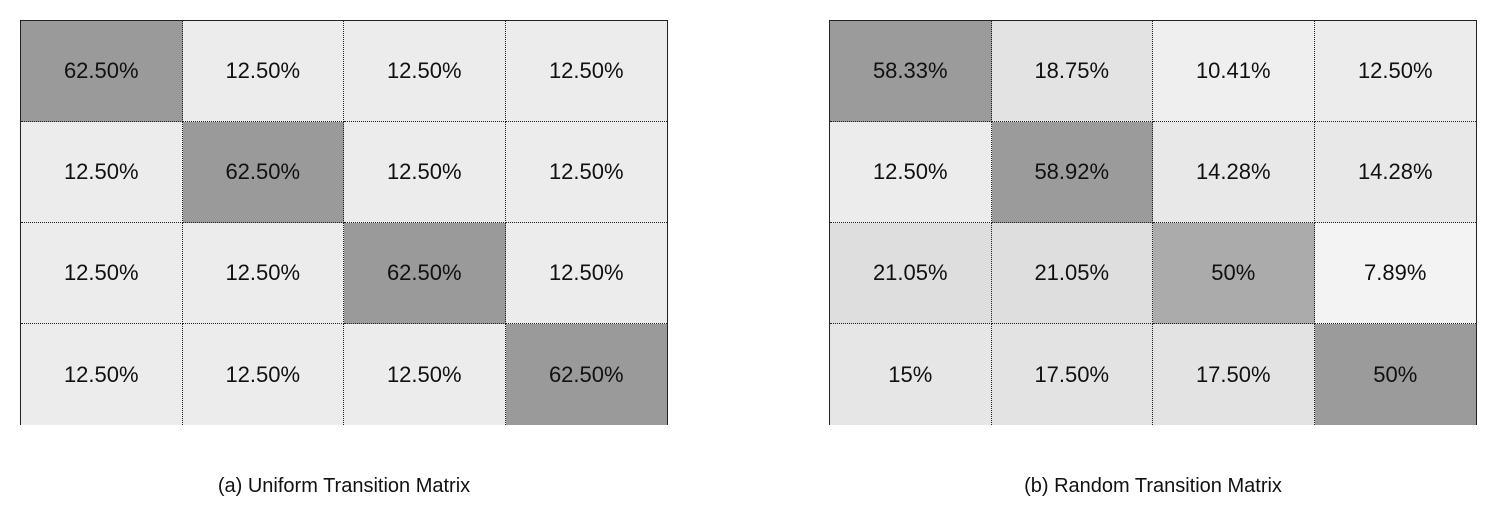 The height and width of the screenshot is (520, 1500). What do you see at coordinates (344, 486) in the screenshot?
I see `caption: (a) Uniform Transition Matrix` at bounding box center [344, 486].